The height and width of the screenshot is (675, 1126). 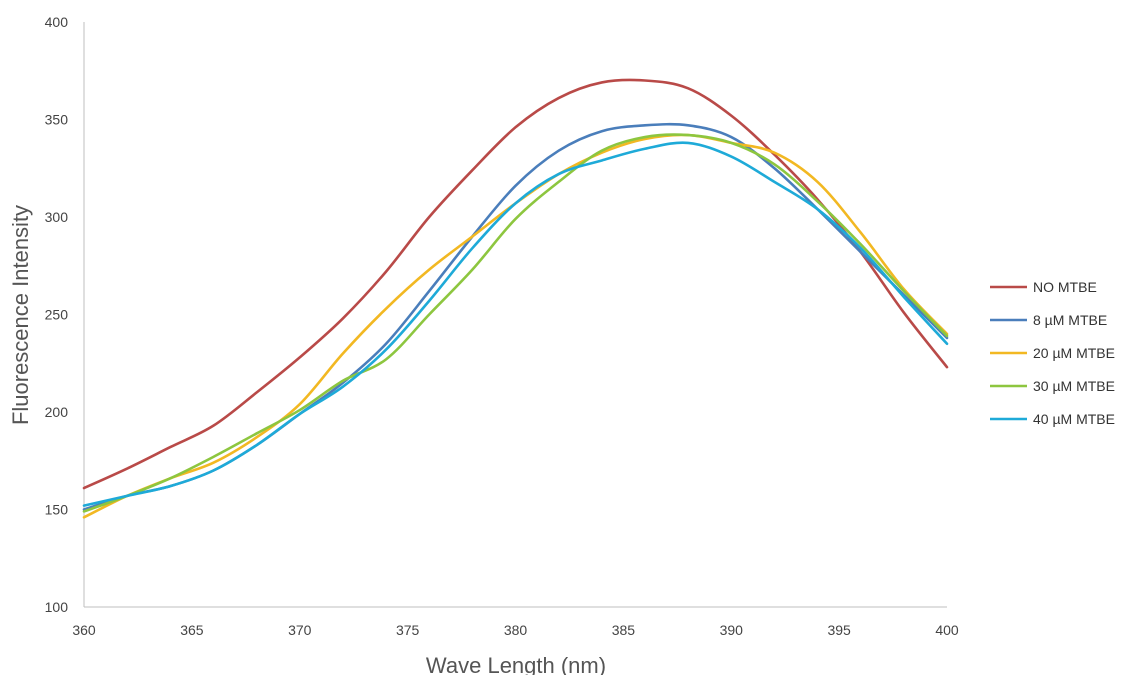 What do you see at coordinates (839, 630) in the screenshot?
I see `x-tick-label: 395` at bounding box center [839, 630].